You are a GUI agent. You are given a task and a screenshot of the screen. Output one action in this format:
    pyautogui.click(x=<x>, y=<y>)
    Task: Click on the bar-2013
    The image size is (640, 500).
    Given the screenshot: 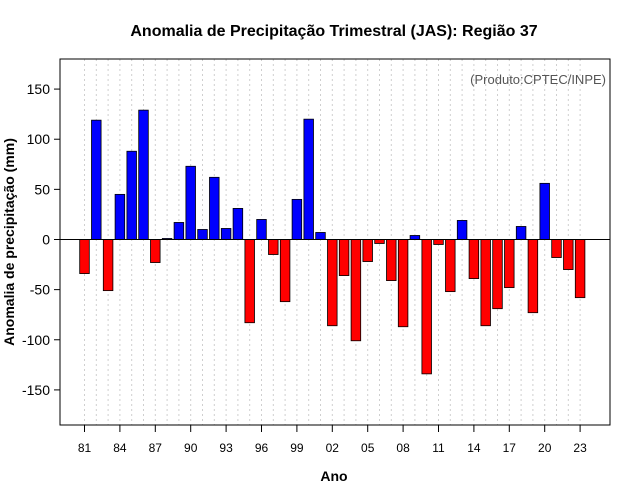 What is the action you would take?
    pyautogui.click(x=462, y=230)
    